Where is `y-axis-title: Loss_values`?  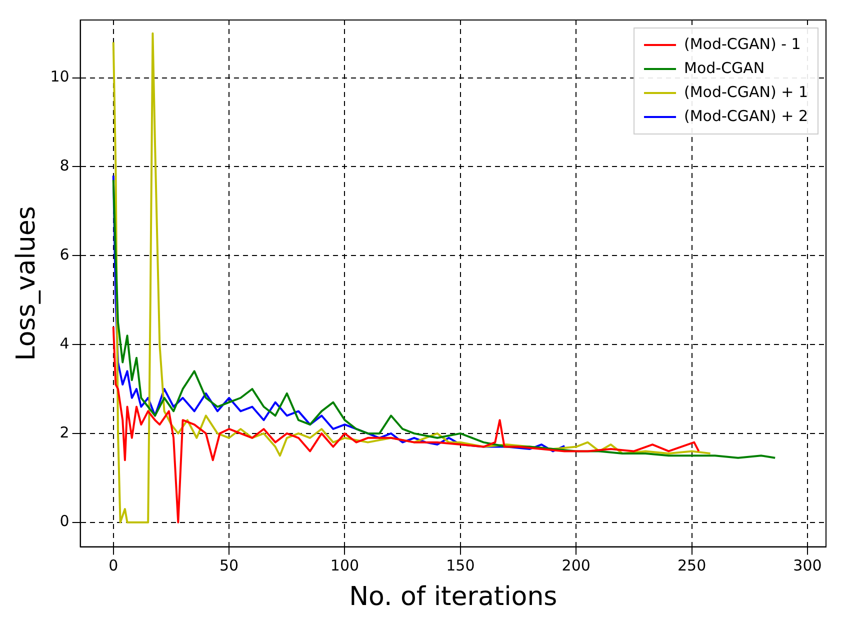
y-axis-title: Loss_values is located at coordinates (26, 283).